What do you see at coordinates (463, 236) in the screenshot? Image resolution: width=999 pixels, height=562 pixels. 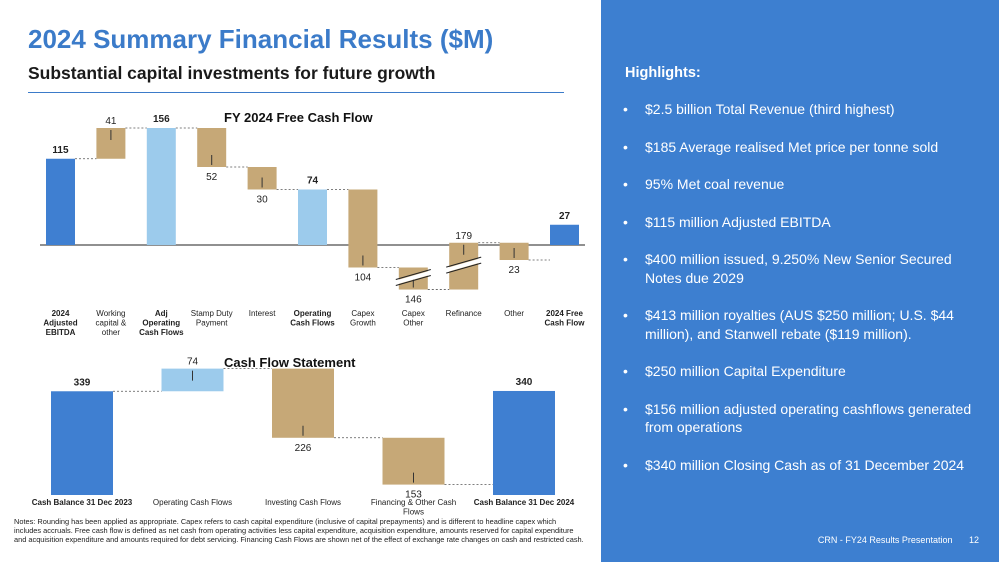 I see `data-label: 179` at bounding box center [463, 236].